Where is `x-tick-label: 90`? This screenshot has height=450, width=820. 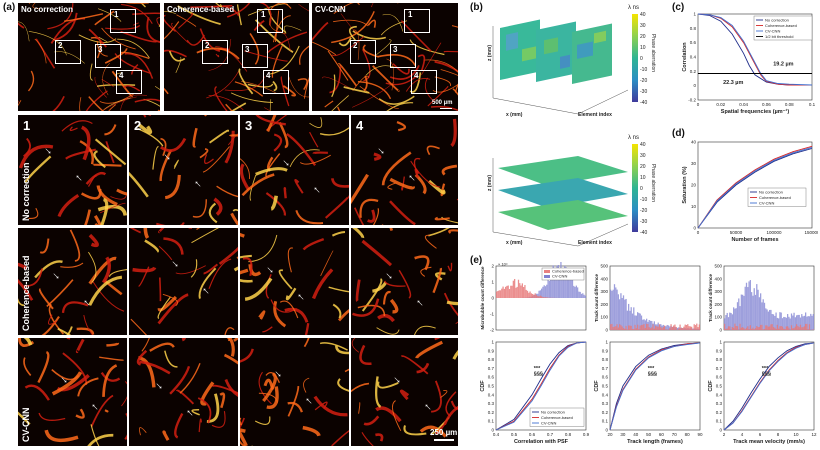
x-tick-label: 90 is located at coordinates (700, 434).